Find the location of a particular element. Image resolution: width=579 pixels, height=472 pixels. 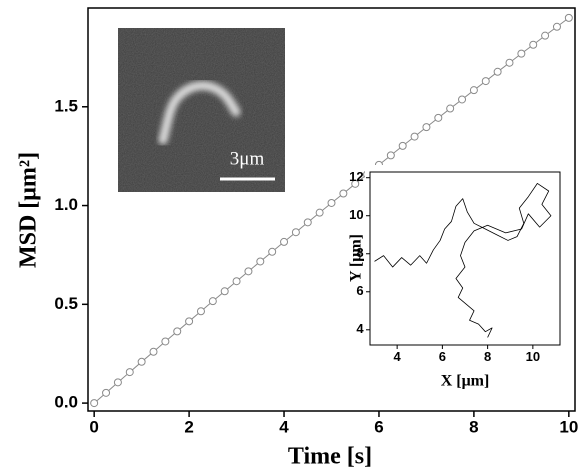

y-tick-label: 1.5 is located at coordinates (66, 105).